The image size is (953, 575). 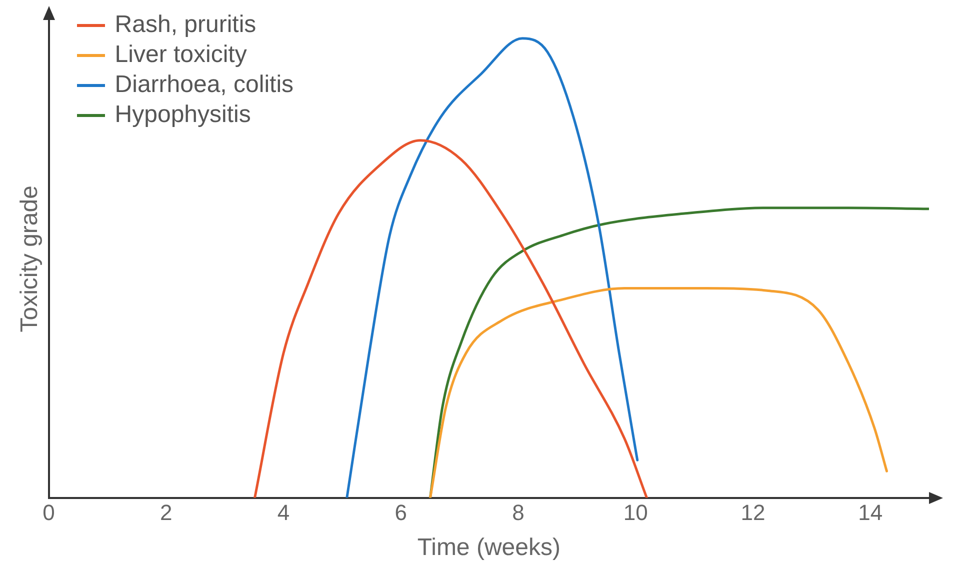 What do you see at coordinates (401, 513) in the screenshot?
I see `x-tick-label: 6` at bounding box center [401, 513].